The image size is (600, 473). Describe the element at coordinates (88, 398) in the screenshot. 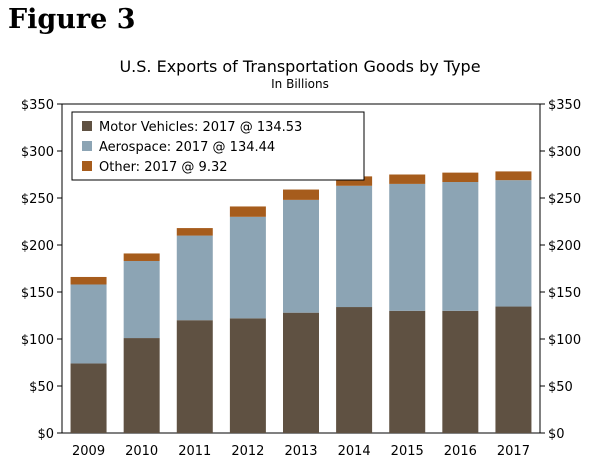

I see `bar-motor-vehicles-2009` at that location.